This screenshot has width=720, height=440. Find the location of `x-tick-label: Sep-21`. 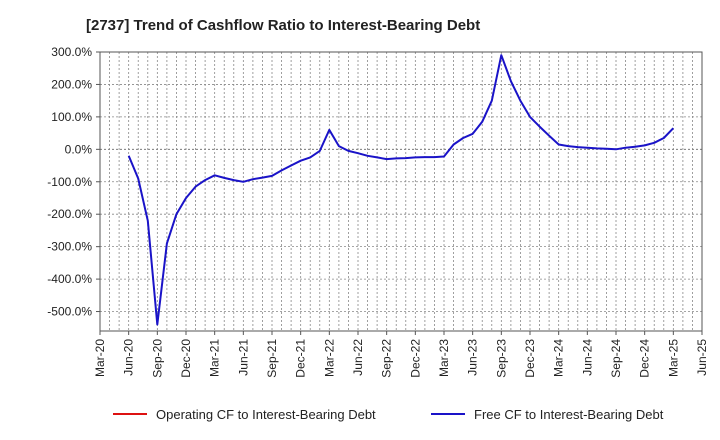

x-tick-label: Sep-21 is located at coordinates (272, 358).